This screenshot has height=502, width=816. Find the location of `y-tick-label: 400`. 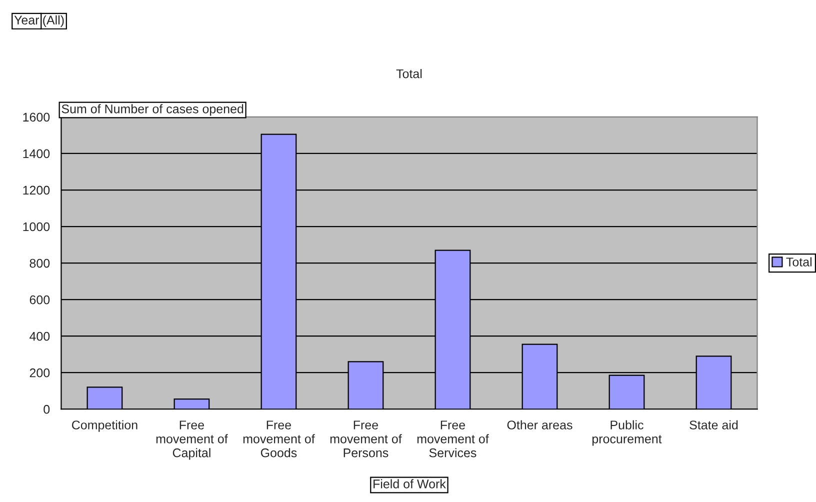

y-tick-label: 400 is located at coordinates (40, 336).